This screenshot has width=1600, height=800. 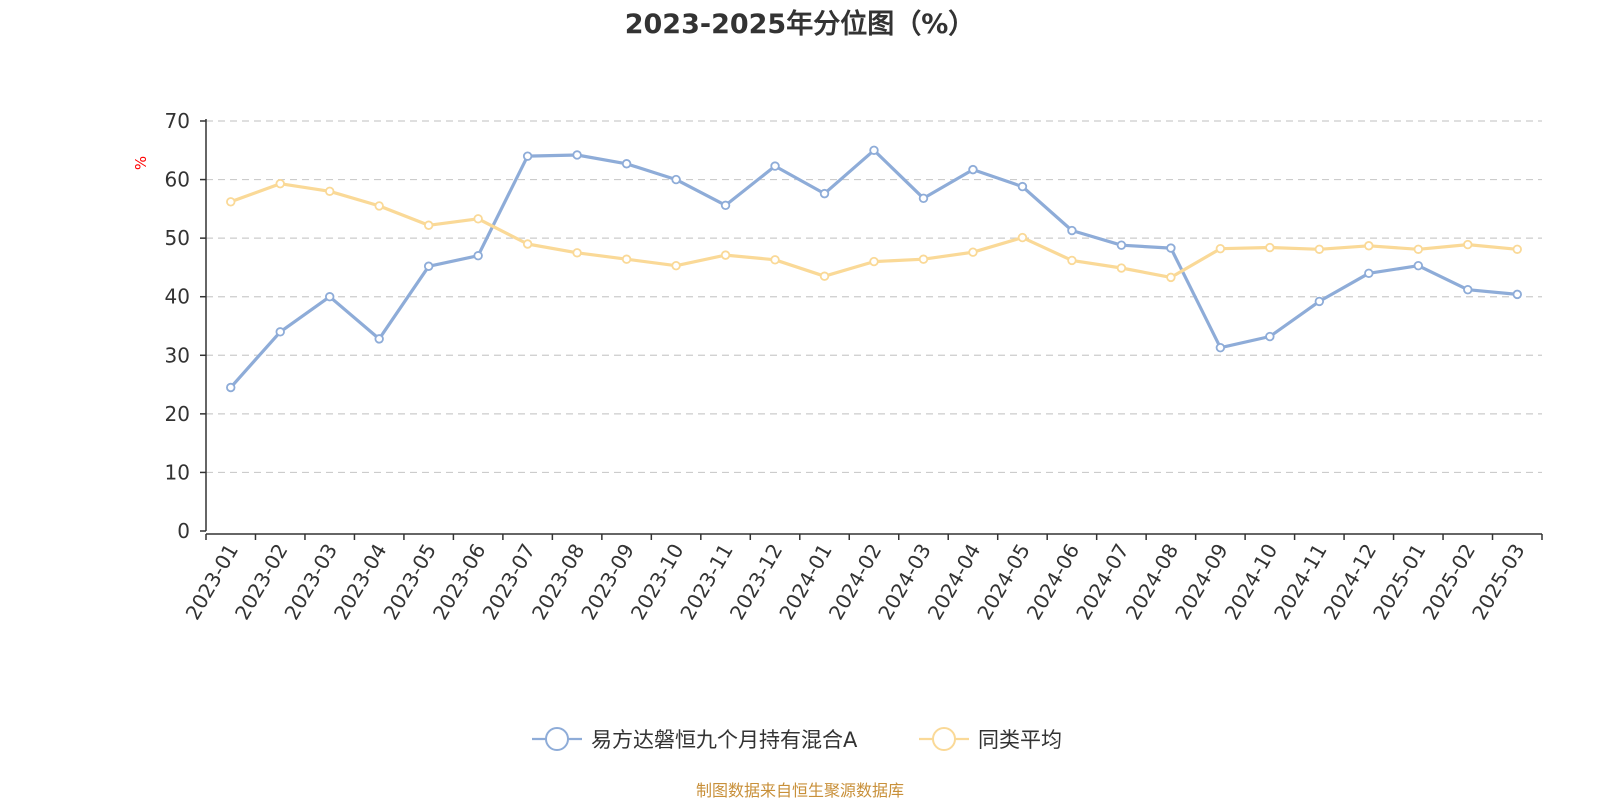 What do you see at coordinates (724, 740) in the screenshot?
I see `legend-label: 易方达磐恒九个月持有混合A` at bounding box center [724, 740].